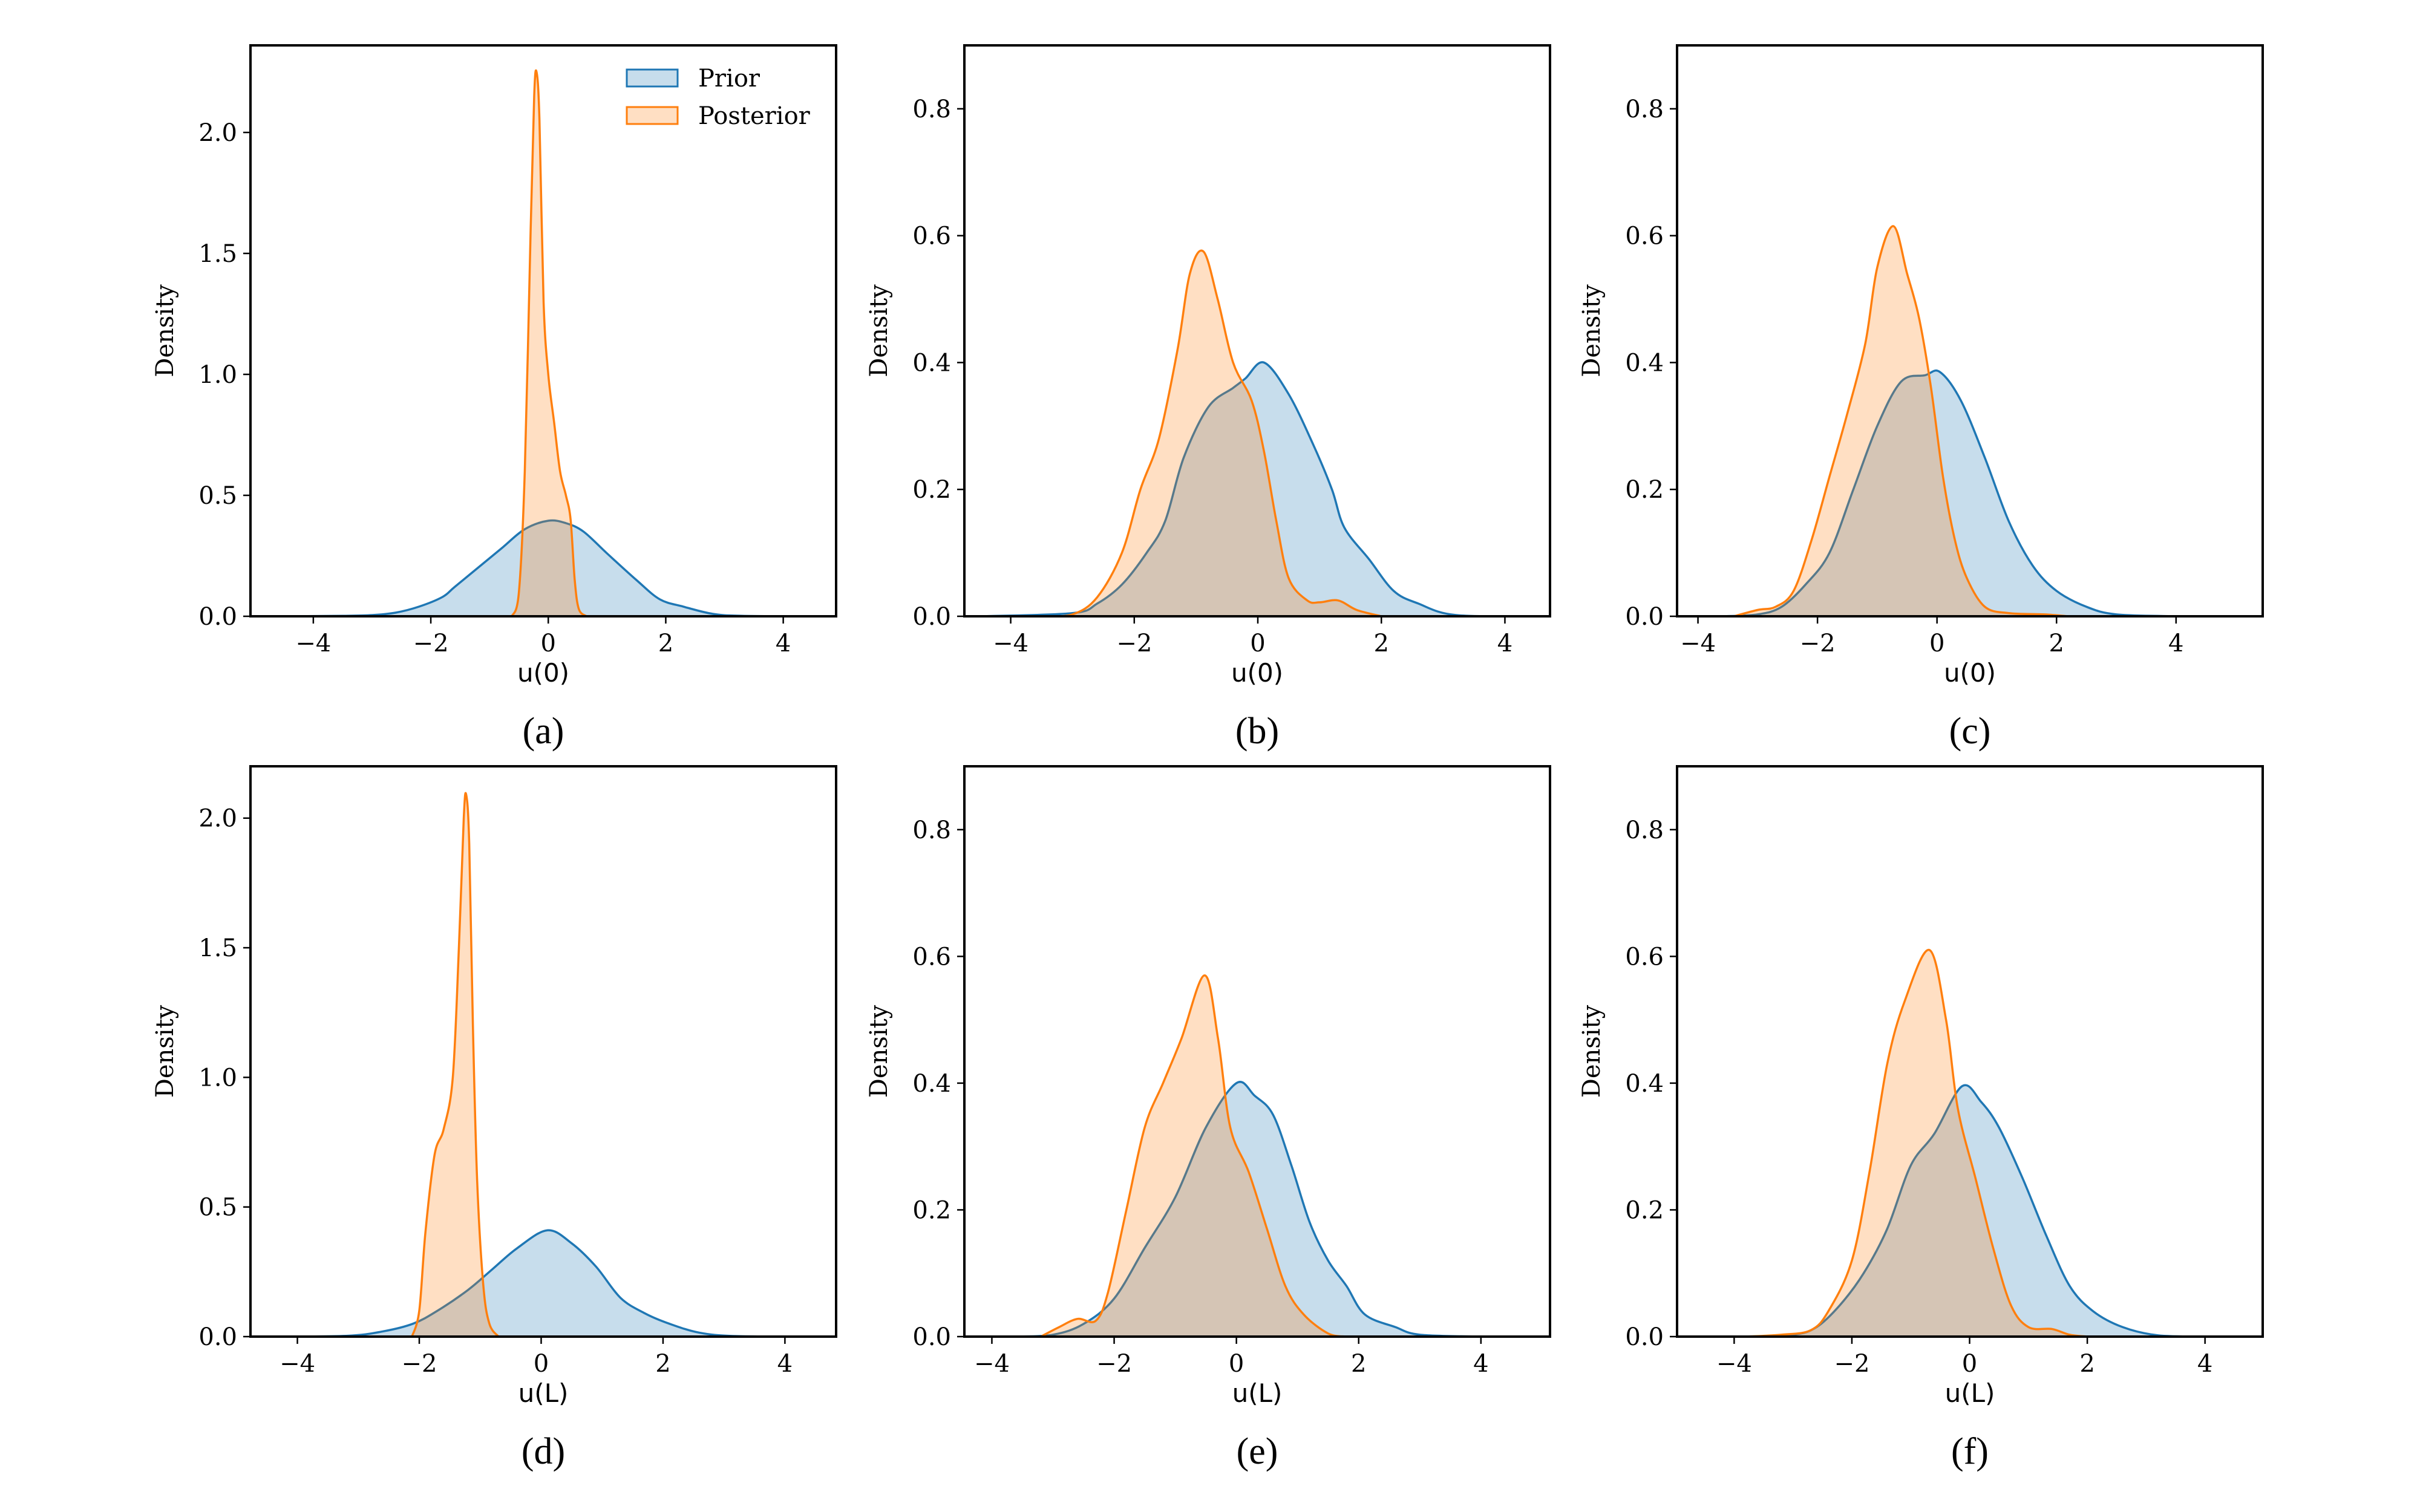  Describe the element at coordinates (652, 78) in the screenshot. I see `legend-swatch-prior` at that location.